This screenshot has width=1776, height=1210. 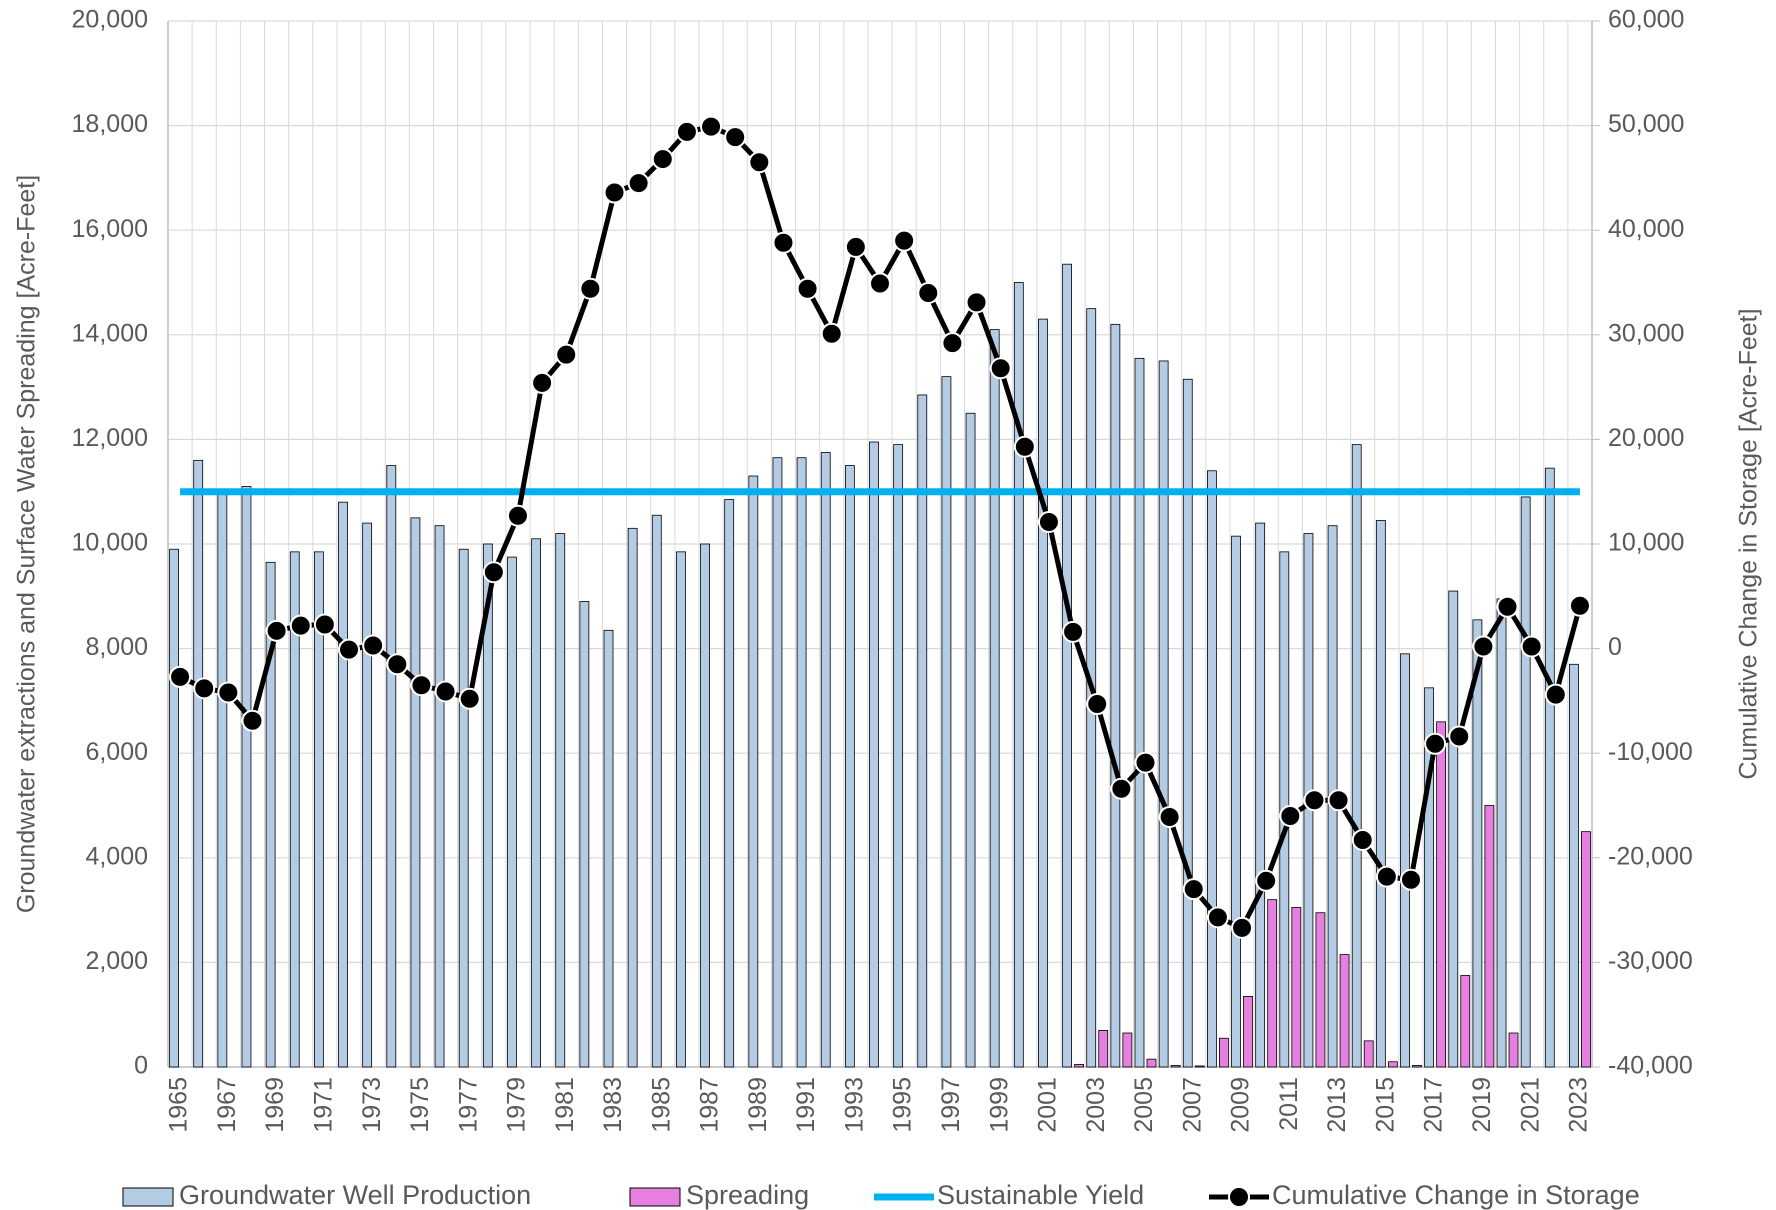 What do you see at coordinates (1646, 438) in the screenshot?
I see `y2-tick-label: 20,000` at bounding box center [1646, 438].